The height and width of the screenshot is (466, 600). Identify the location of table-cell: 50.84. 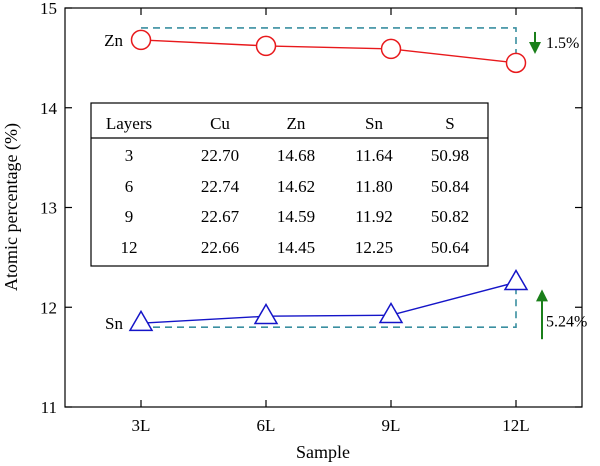
(450, 186).